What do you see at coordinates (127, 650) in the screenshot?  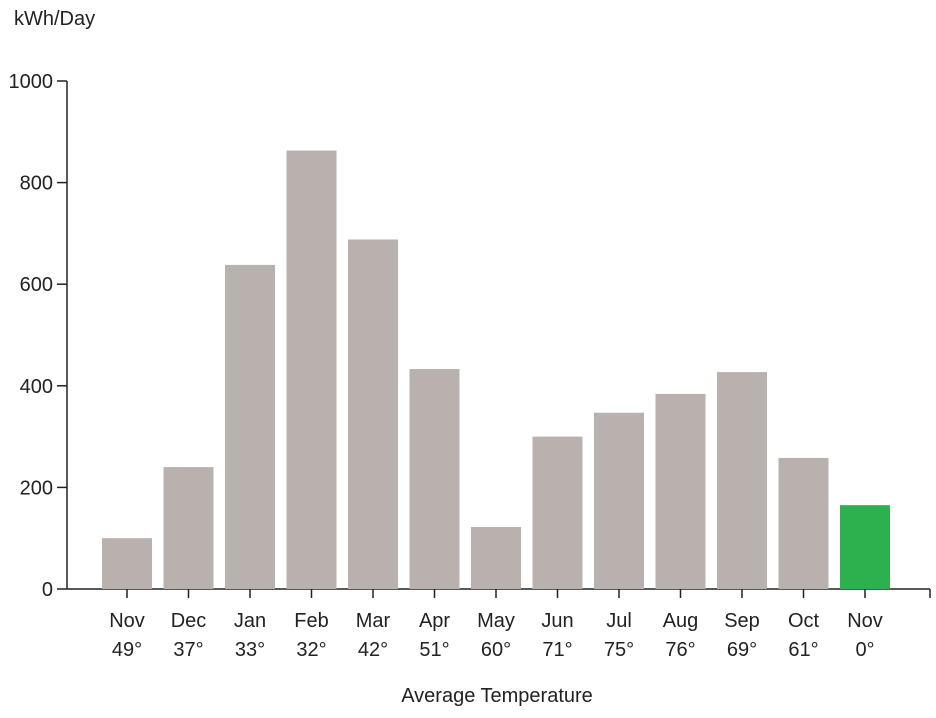 I see `x-tick-label-temperature: 49°` at bounding box center [127, 650].